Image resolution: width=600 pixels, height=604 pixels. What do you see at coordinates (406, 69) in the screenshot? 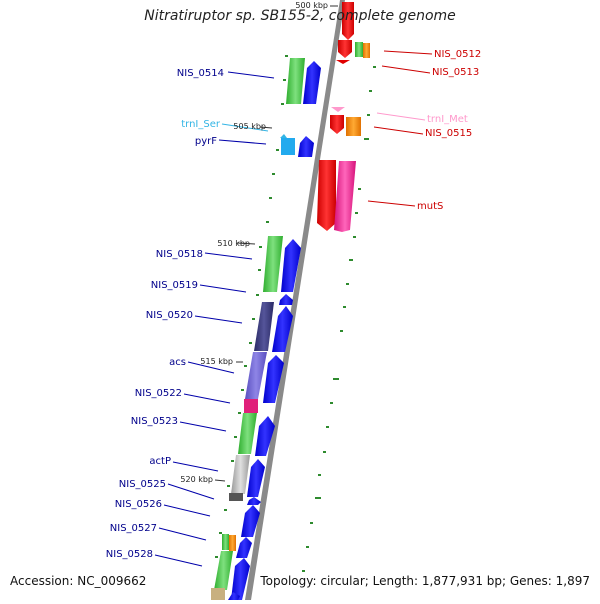
I see `leader-nis0513` at bounding box center [406, 69].